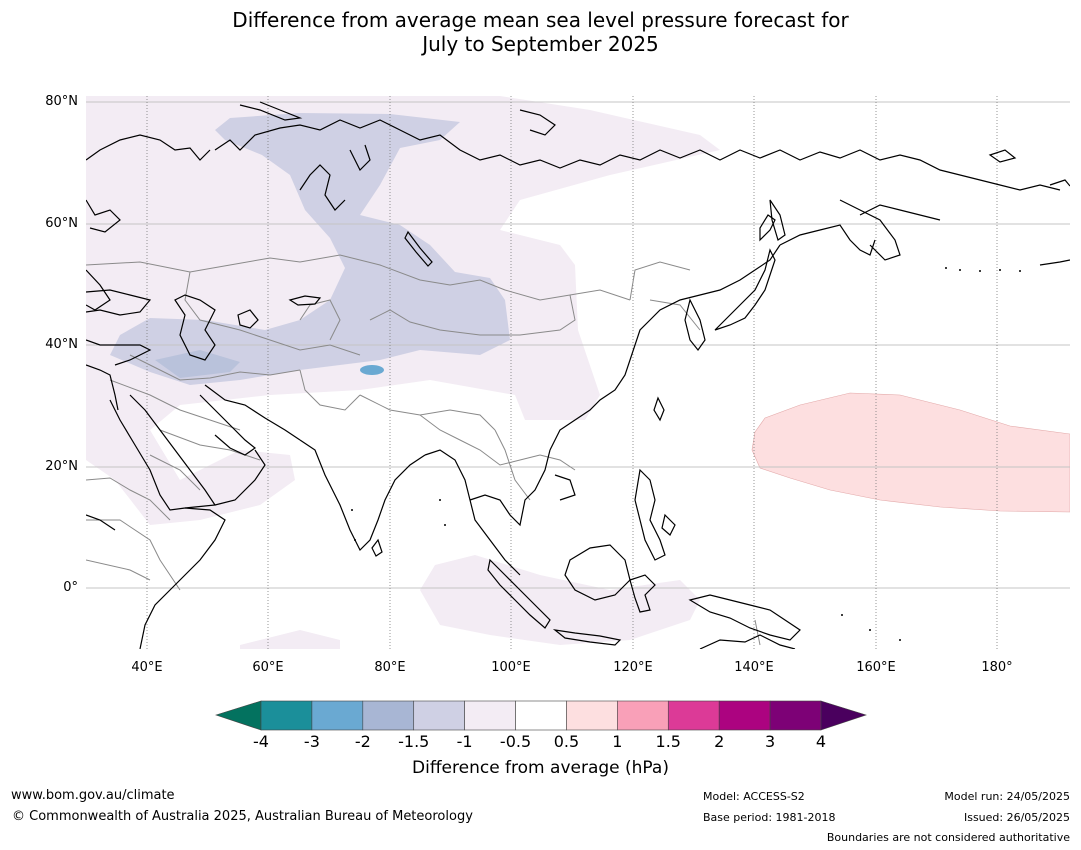  I want to click on anomaly-shading-neg1, so click(310, 249).